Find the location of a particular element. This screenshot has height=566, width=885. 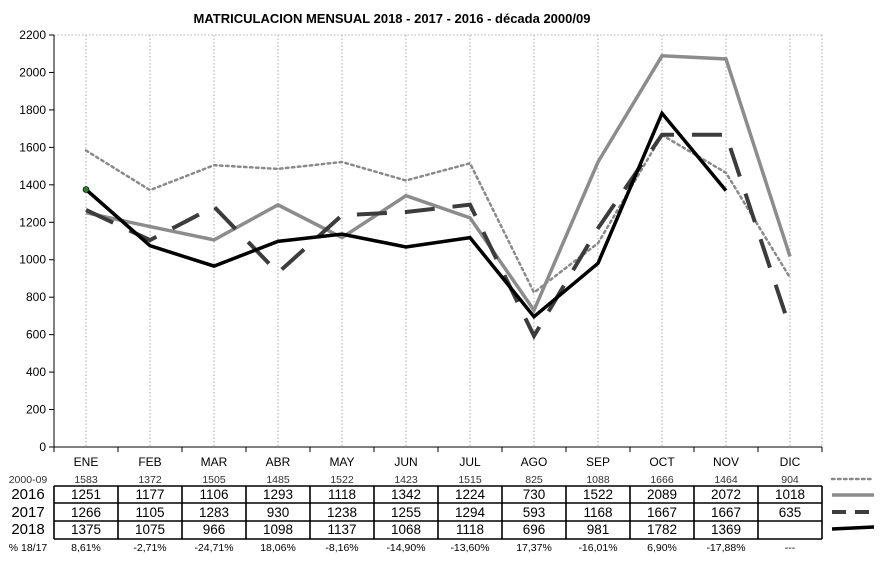

table-cell: 1018 is located at coordinates (790, 494).